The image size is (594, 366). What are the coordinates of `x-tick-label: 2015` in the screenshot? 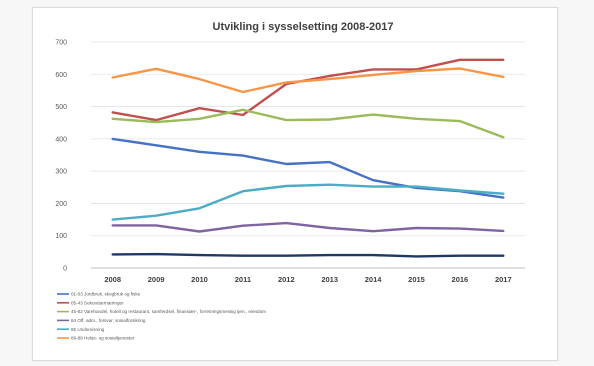 It's located at (416, 279).